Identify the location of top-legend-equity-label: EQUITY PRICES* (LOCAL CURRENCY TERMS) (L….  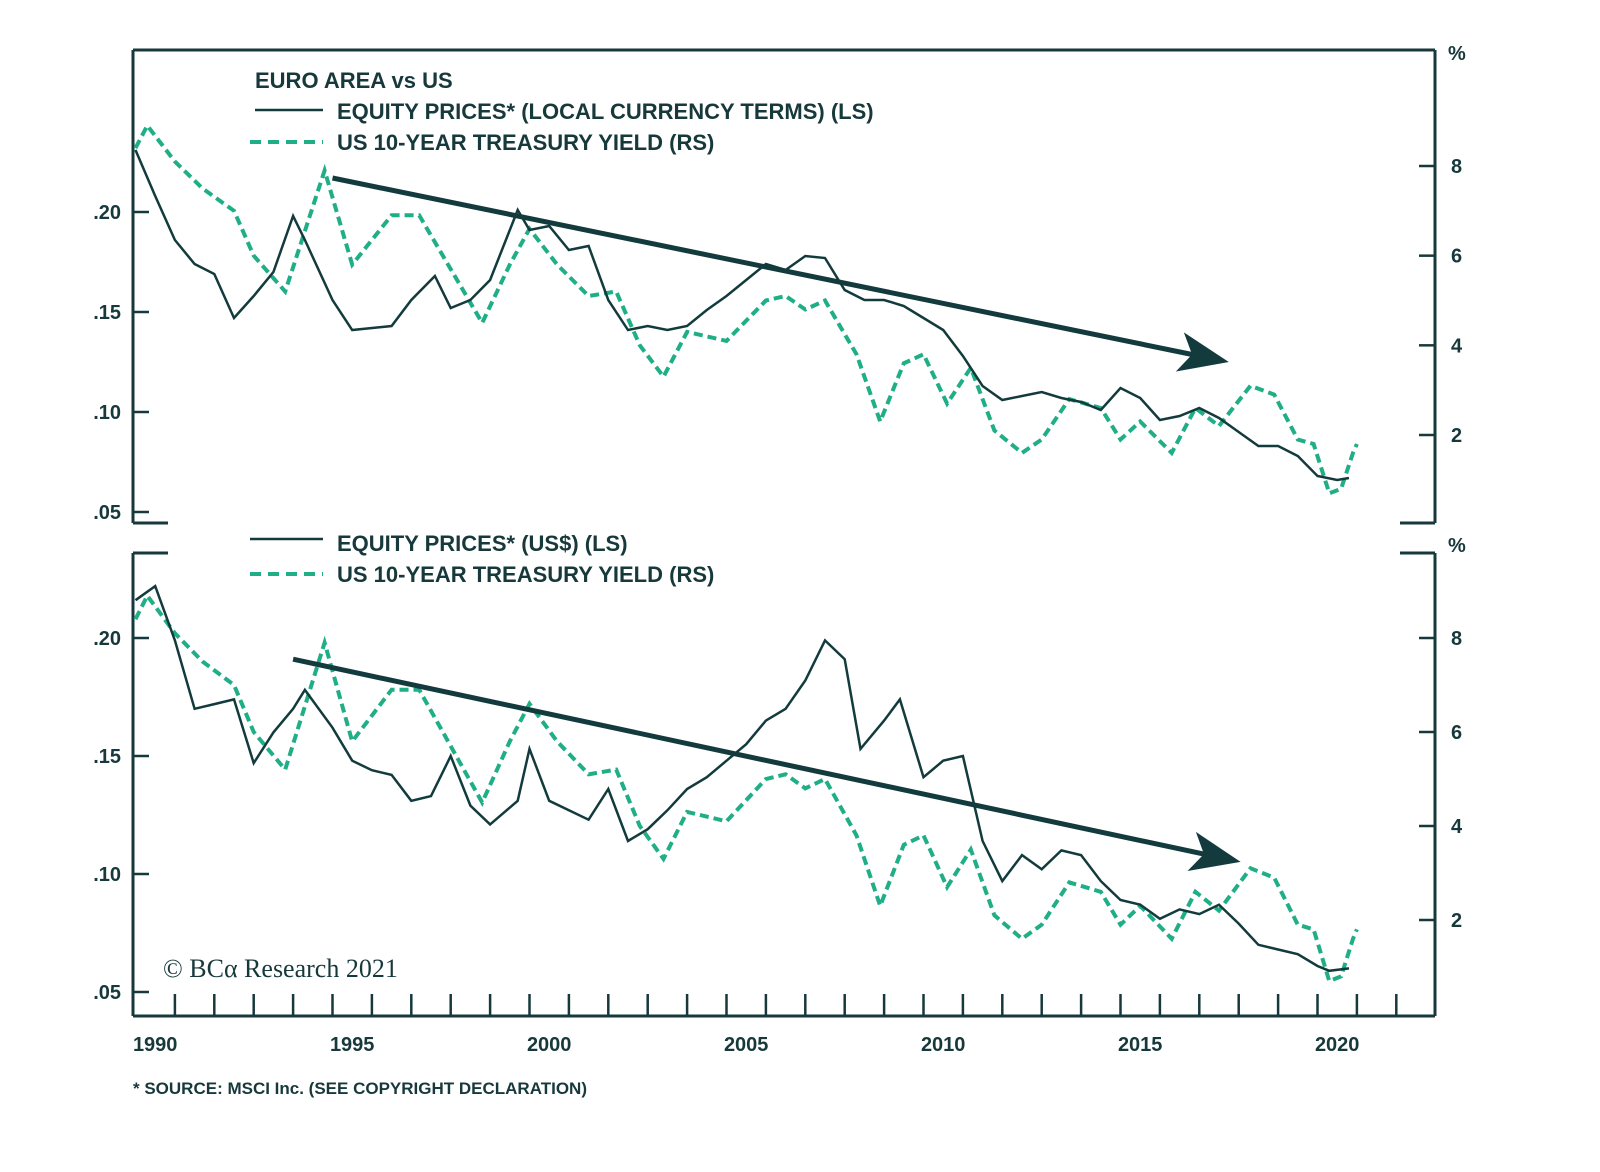
(605, 111).